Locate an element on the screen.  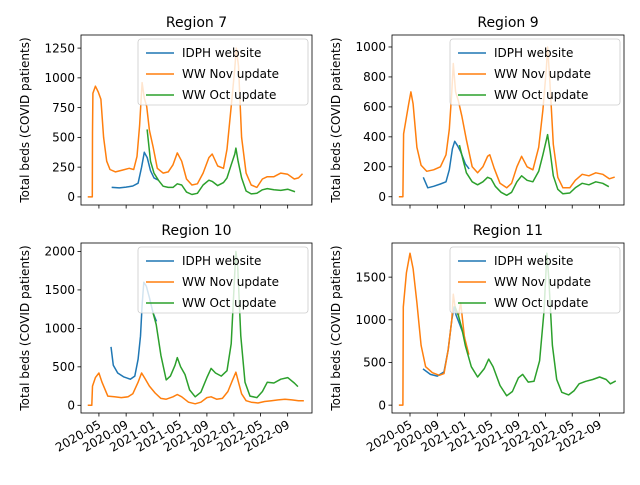
y-tick-label: 750 is located at coordinates (63, 108).